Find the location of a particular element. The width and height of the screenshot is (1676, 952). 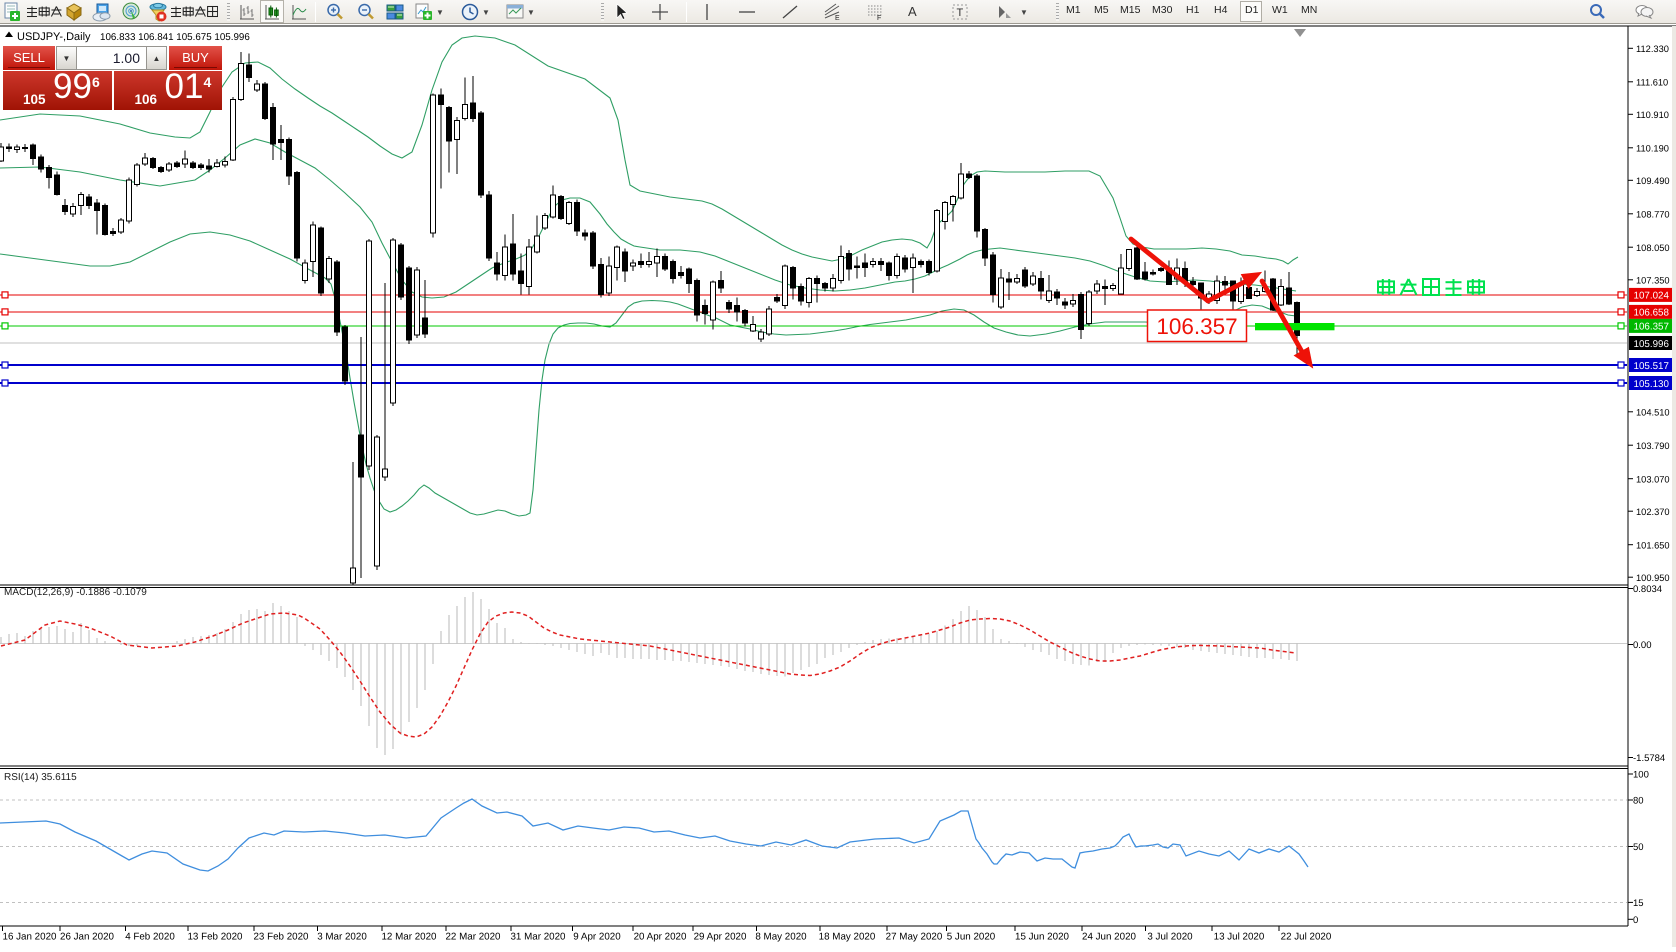

svg-text: 22 Jul 2020 is located at coordinates (1306, 937).